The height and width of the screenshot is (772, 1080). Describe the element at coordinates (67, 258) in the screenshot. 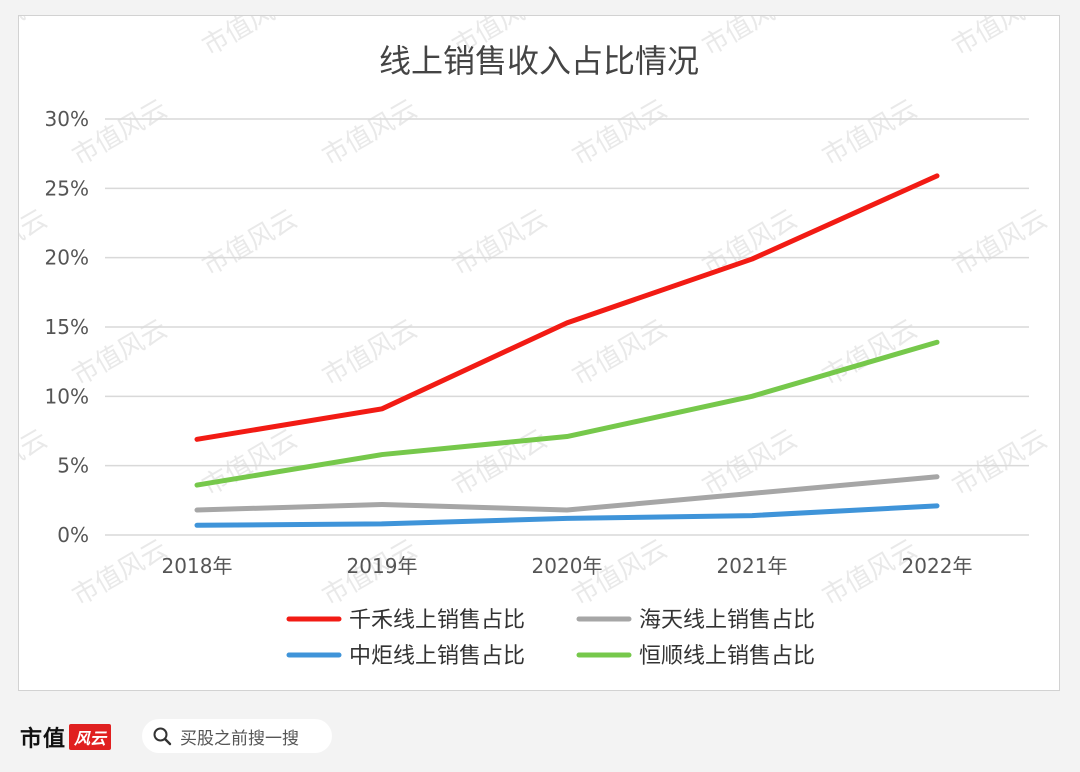

I see `y-tick-label: 20%` at that location.